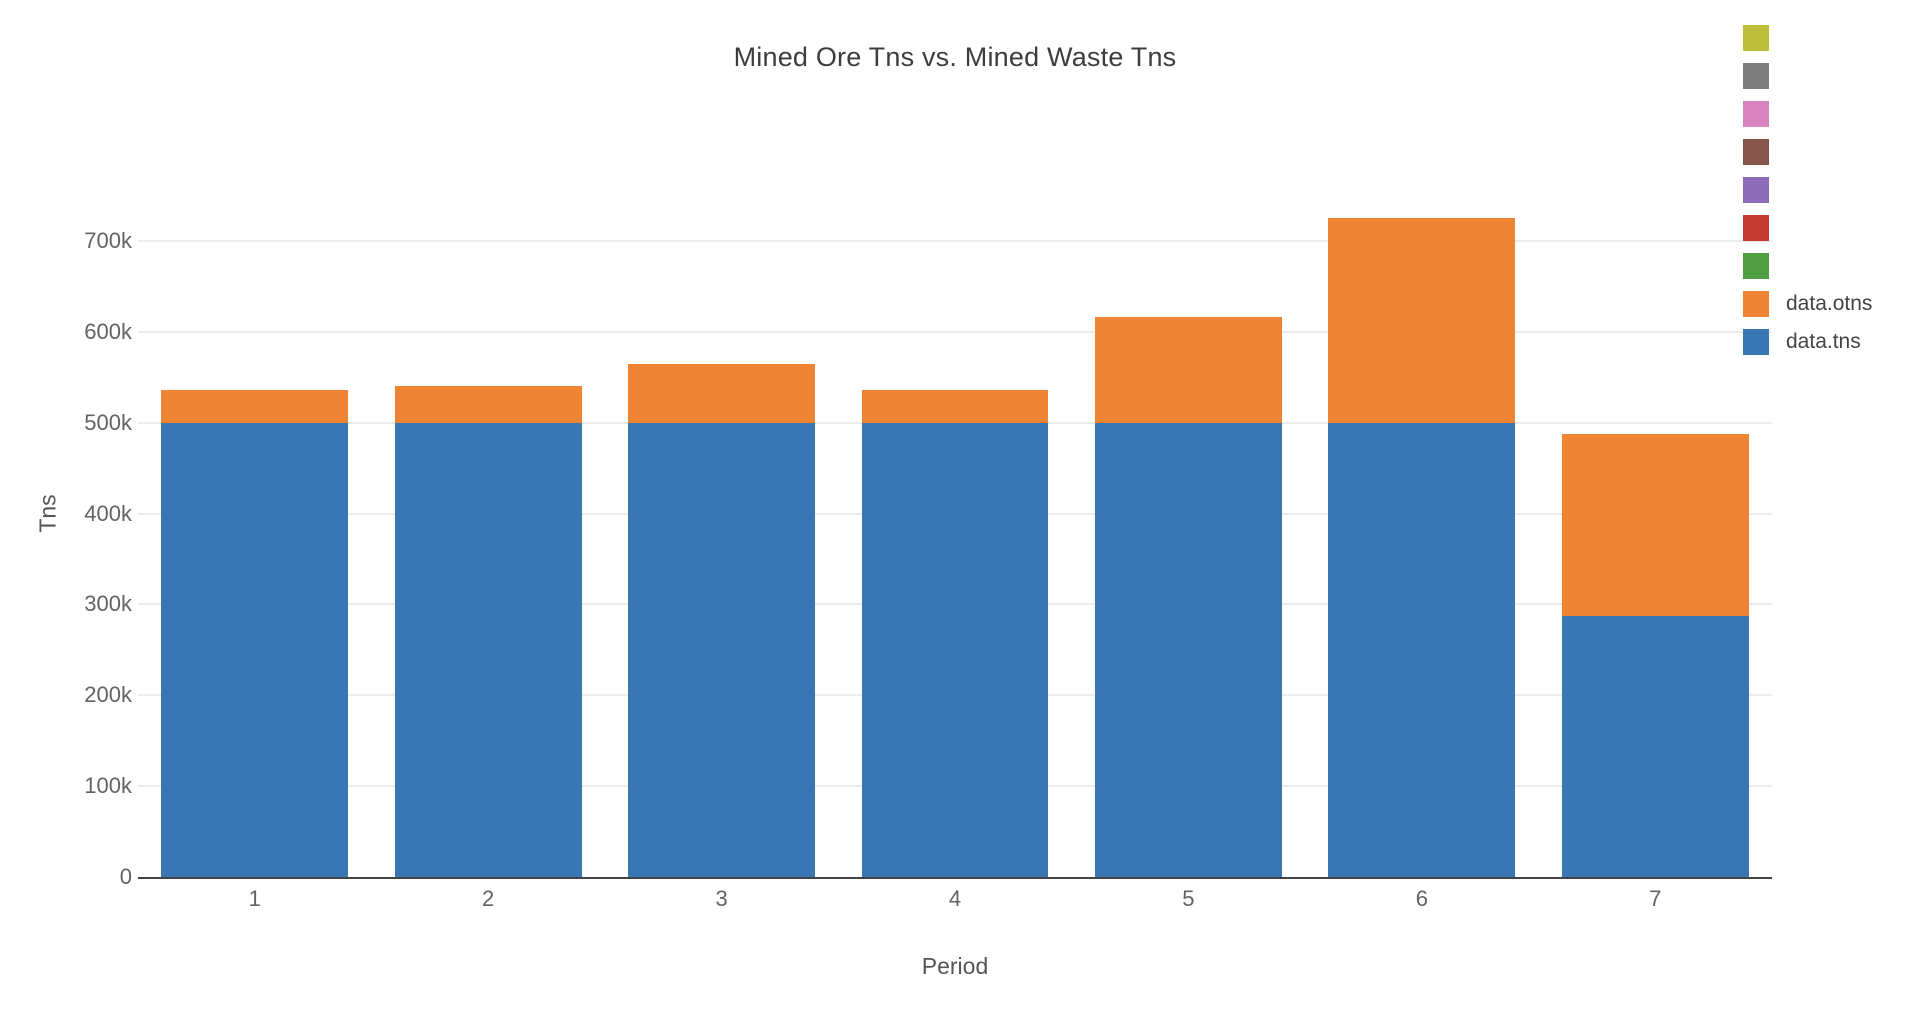  I want to click on x-axis-tick-label: 1, so click(254, 898).